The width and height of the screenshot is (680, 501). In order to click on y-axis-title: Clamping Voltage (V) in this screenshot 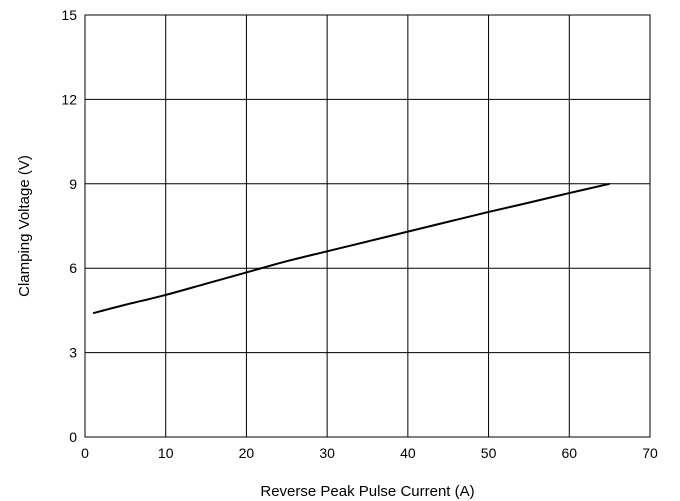, I will do `click(24, 226)`.